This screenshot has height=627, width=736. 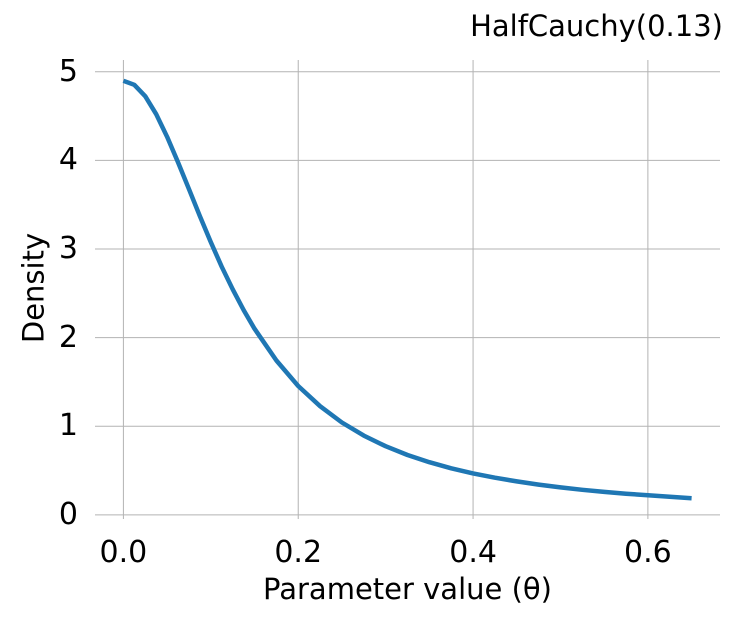 I want to click on x-tick-label-0.4: 0.4, so click(x=473, y=552).